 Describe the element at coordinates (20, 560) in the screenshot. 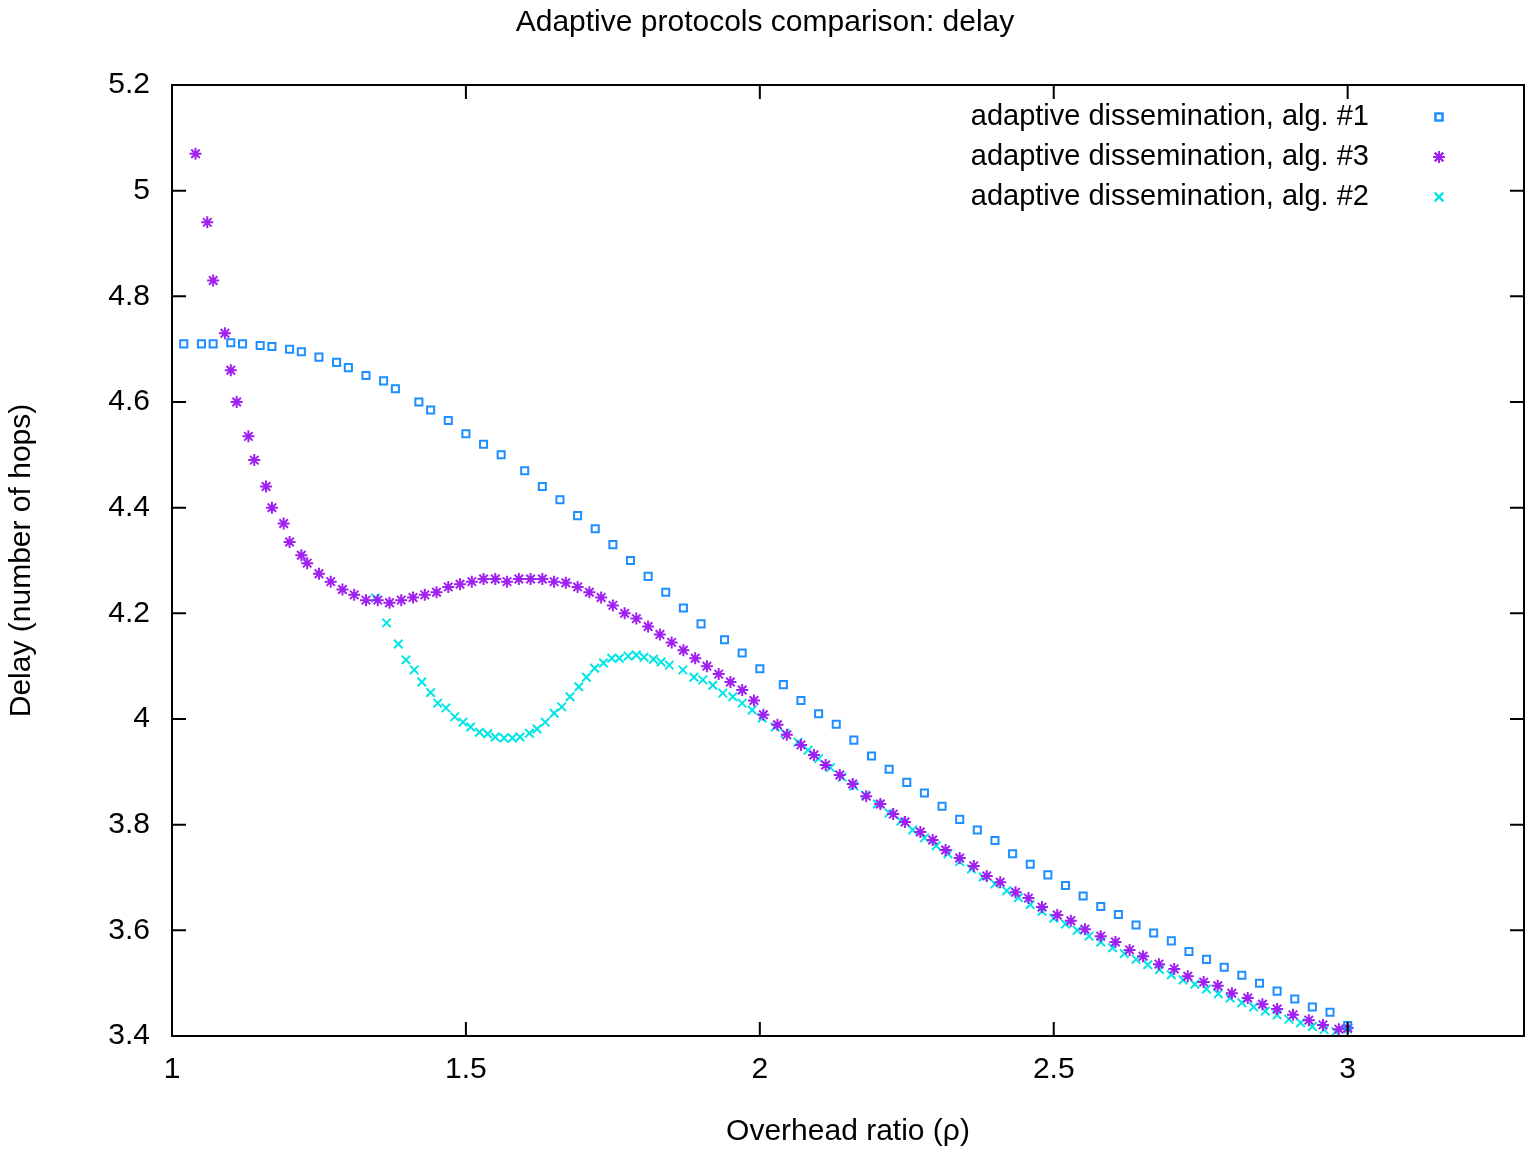

I see `y-axis-title: Delay (number of hops)` at that location.